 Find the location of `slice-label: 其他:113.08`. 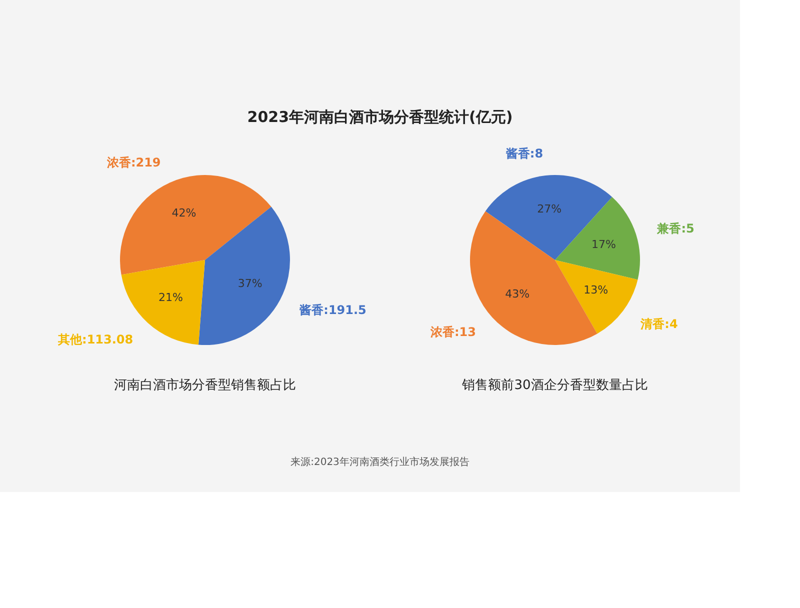

slice-label: 其他:113.08 is located at coordinates (95, 339).